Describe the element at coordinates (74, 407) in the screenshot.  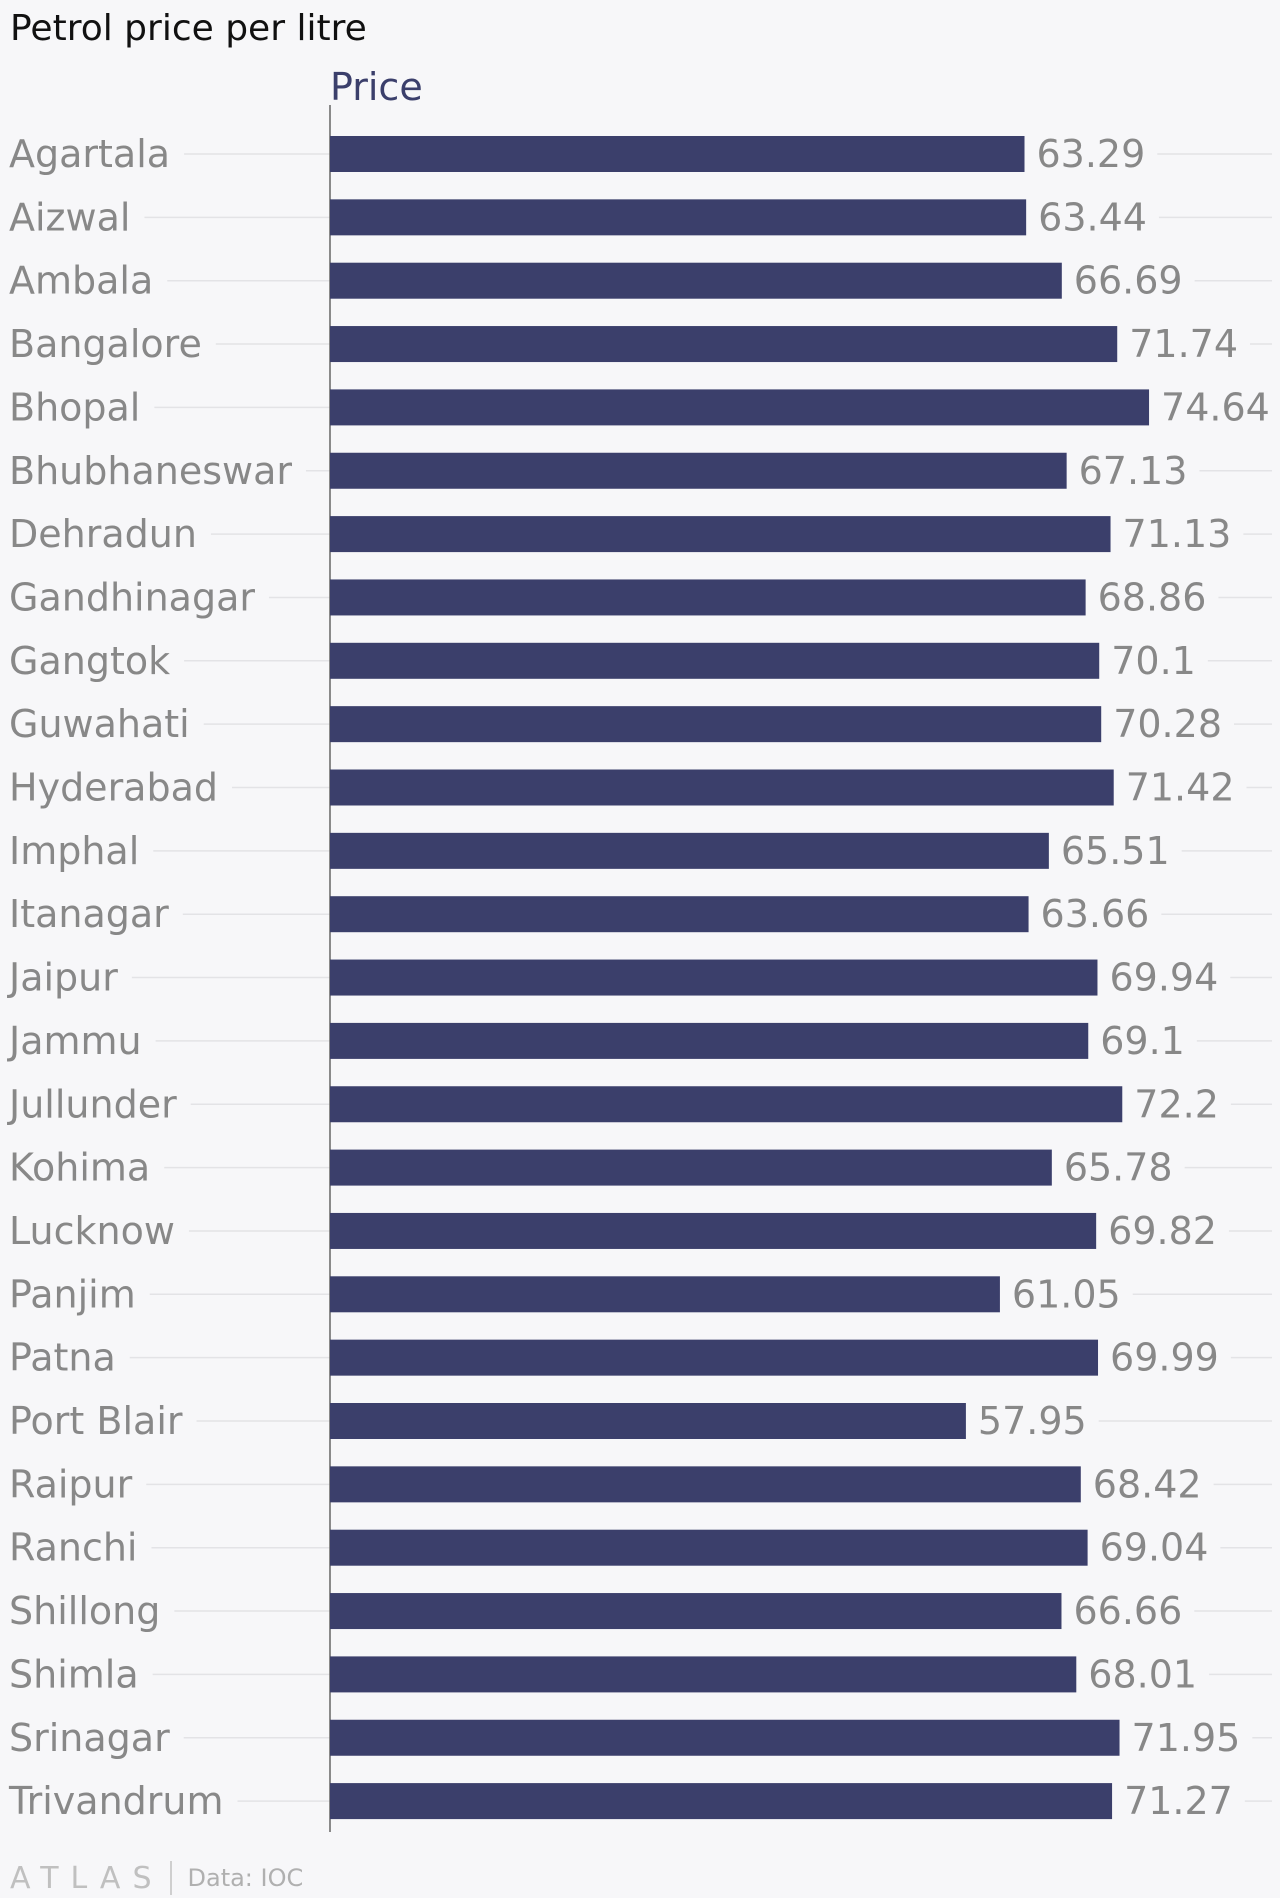
I see `category-label: Bhopal` at that location.